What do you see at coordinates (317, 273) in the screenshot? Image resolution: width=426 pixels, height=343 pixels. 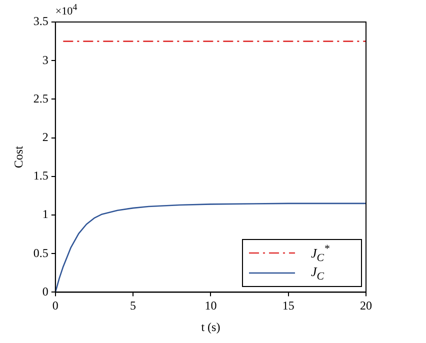 I see `legend-label: J$_{C}$` at bounding box center [317, 273].